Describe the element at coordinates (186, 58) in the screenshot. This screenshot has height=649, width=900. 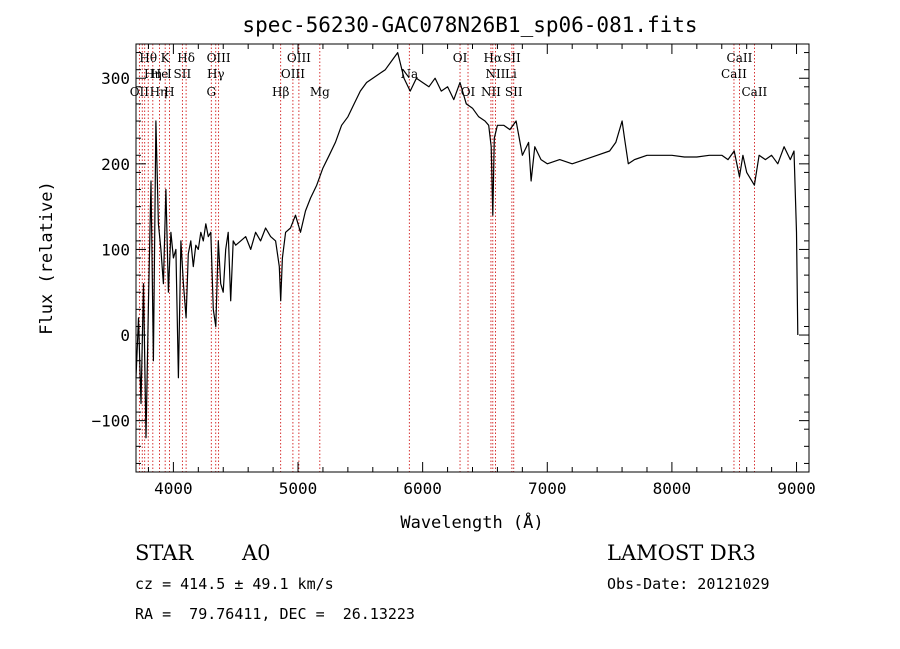
I see `spectral-line-label: Hδ` at that location.